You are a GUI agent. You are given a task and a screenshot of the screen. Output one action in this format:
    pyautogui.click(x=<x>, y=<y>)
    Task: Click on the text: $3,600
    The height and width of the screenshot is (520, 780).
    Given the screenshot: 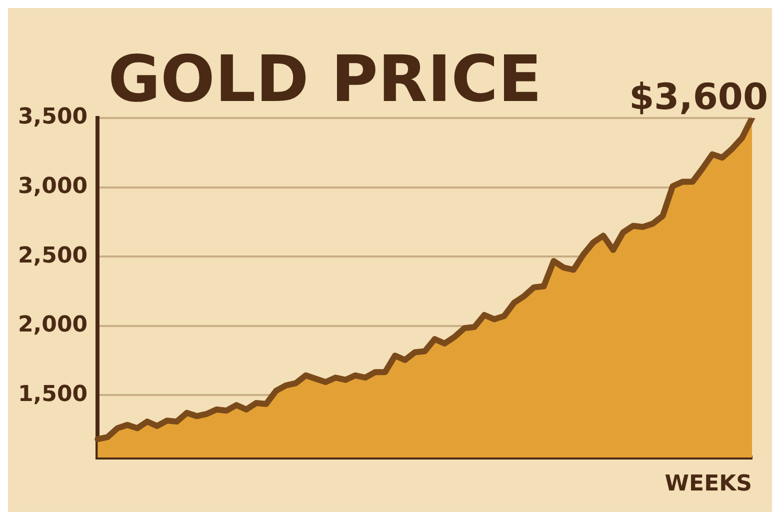 What is the action you would take?
    pyautogui.click(x=698, y=97)
    